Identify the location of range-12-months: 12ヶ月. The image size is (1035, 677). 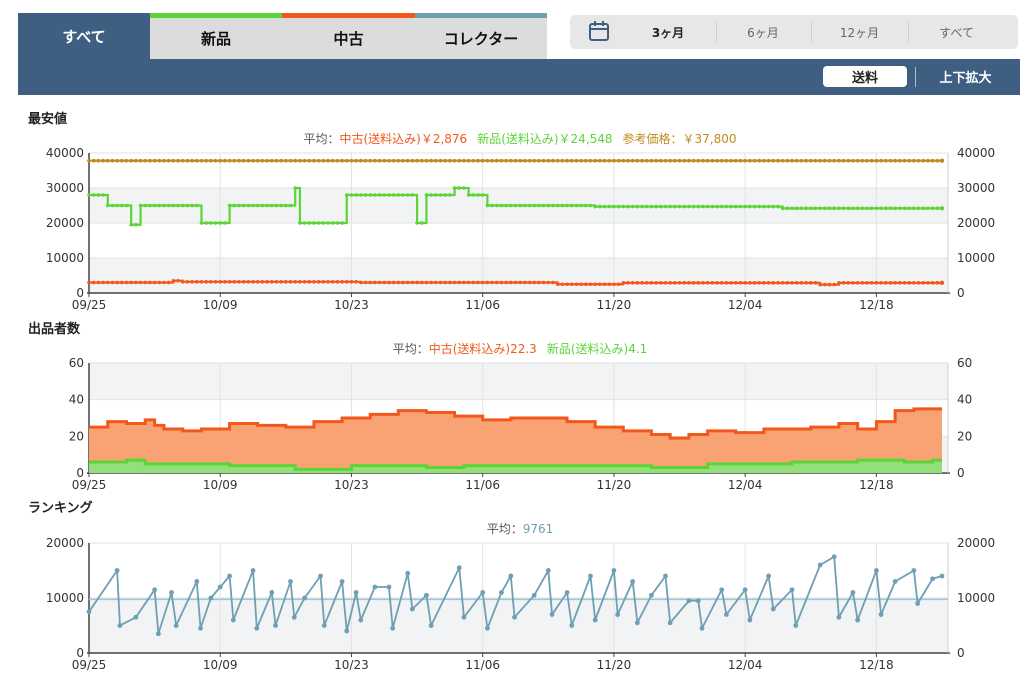
(859, 32).